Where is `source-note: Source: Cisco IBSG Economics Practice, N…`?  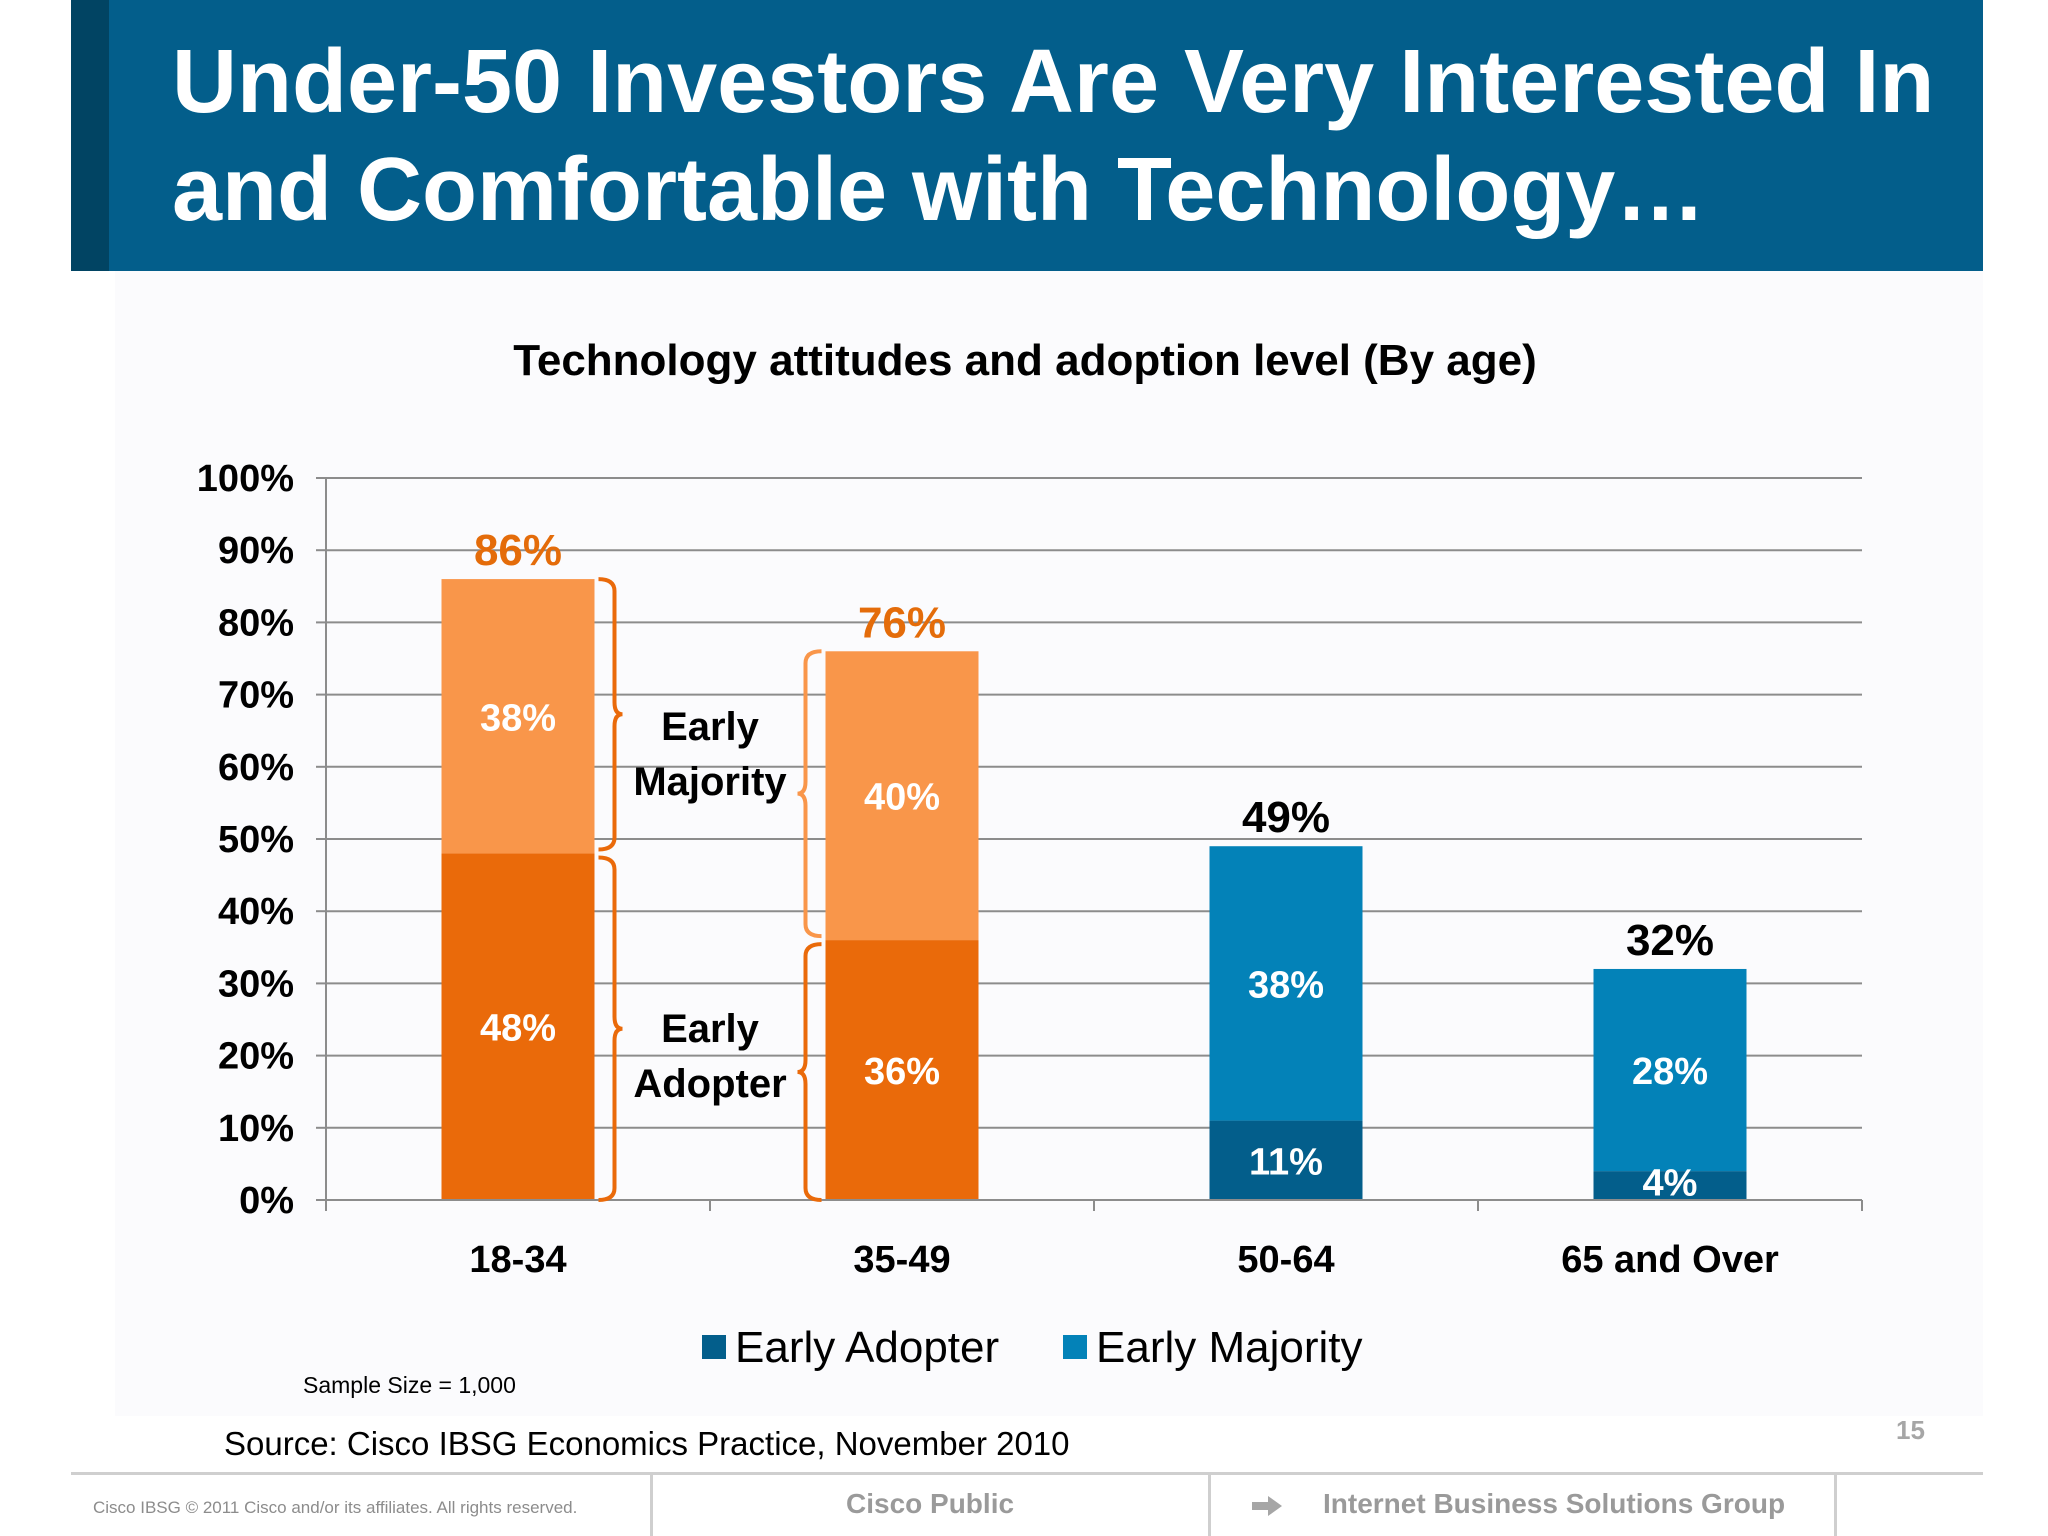
source-note: Source: Cisco IBSG Economics Practice, N… is located at coordinates (647, 1443).